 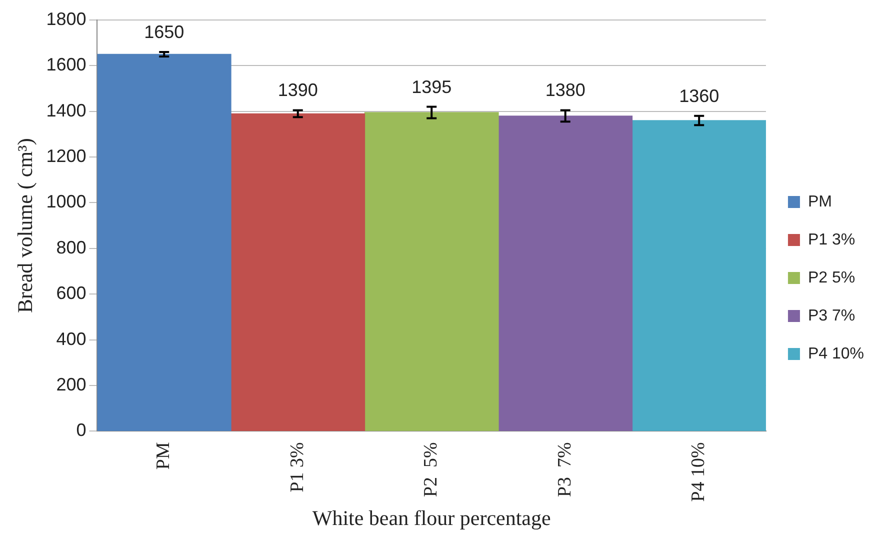 What do you see at coordinates (81, 430) in the screenshot?
I see `y-tick-label: 0` at bounding box center [81, 430].